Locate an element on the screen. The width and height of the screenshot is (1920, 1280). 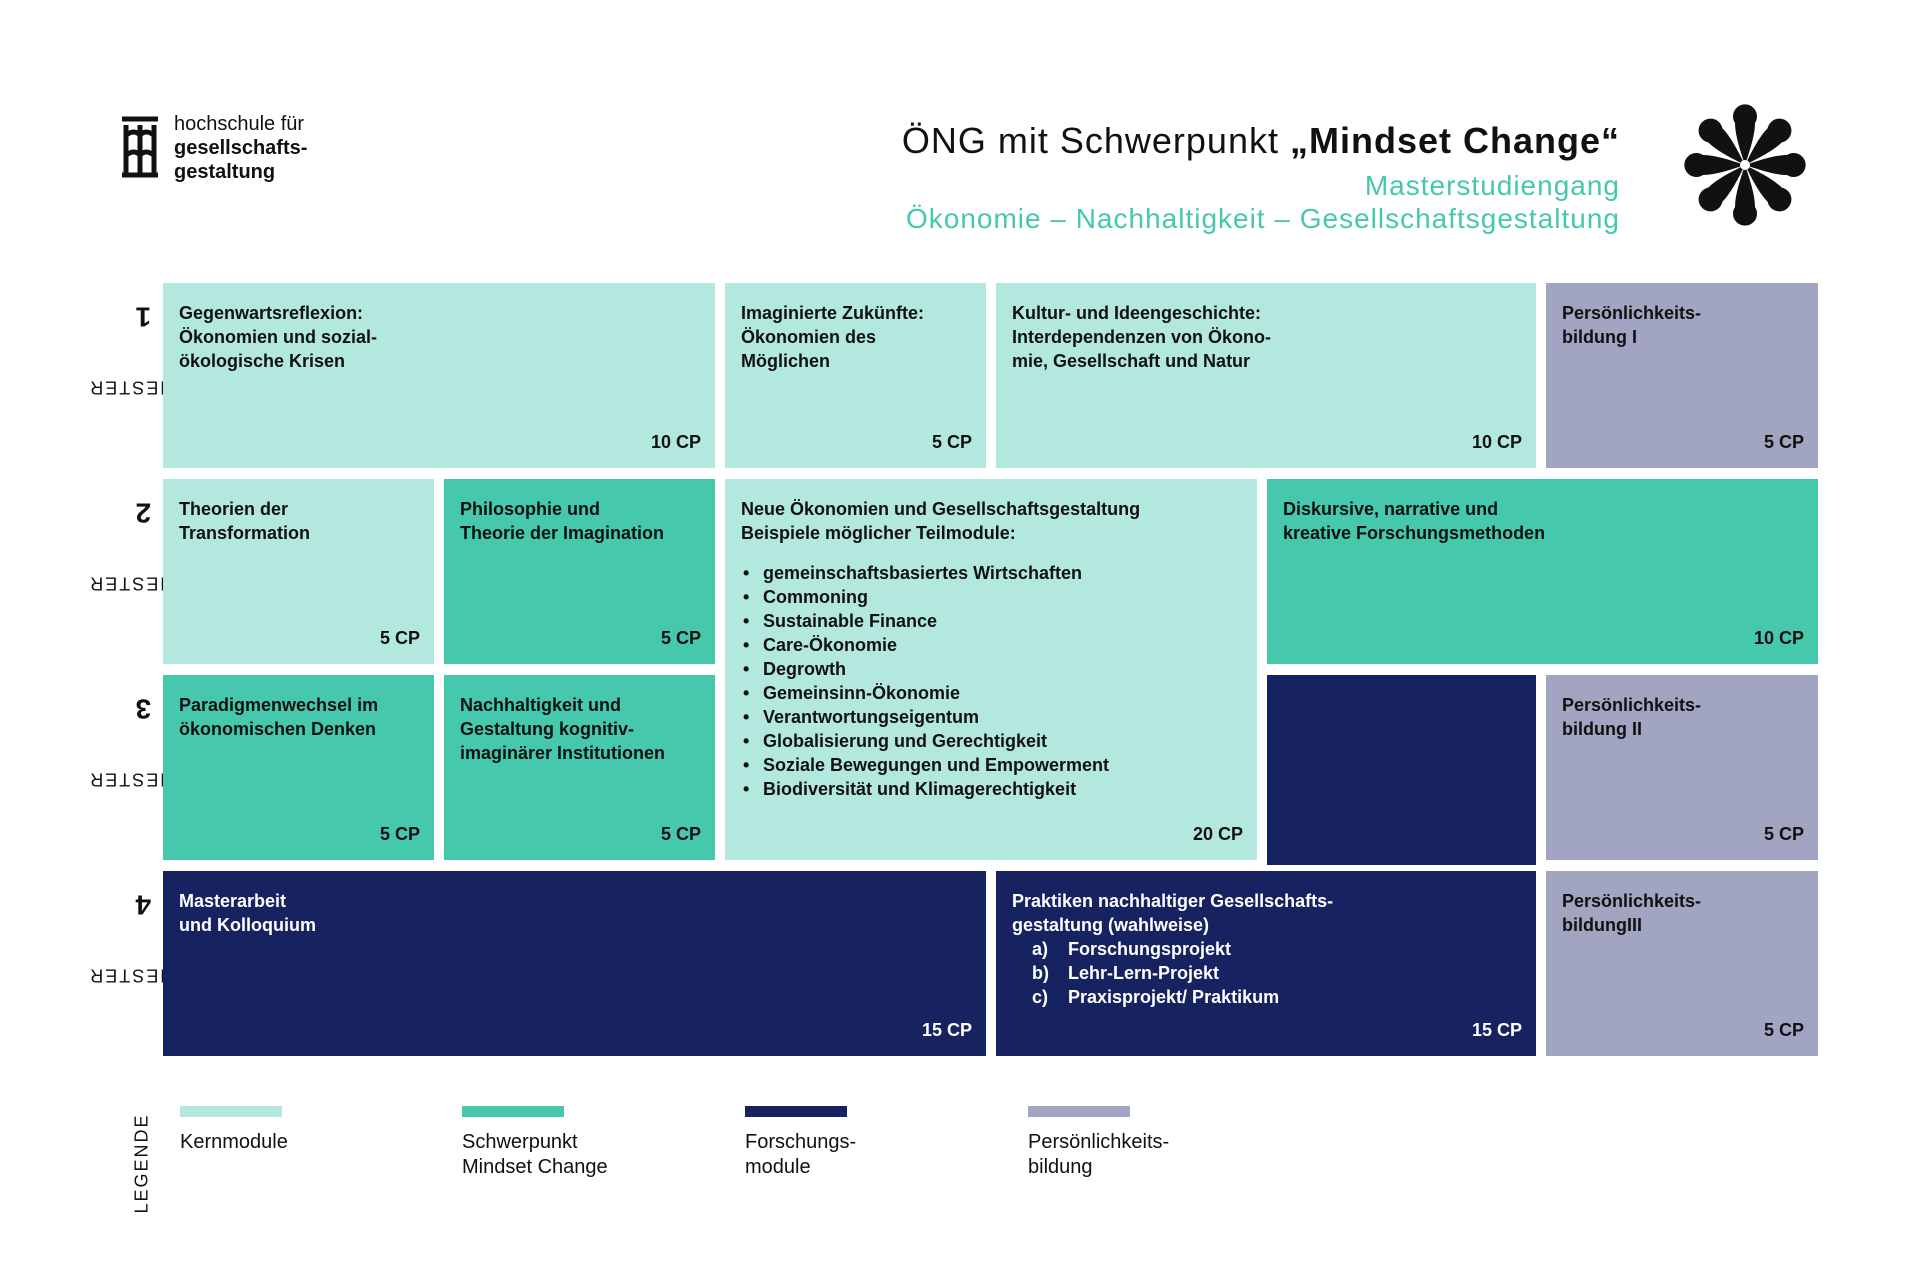
logo-line-1: hochschule für is located at coordinates (239, 124).